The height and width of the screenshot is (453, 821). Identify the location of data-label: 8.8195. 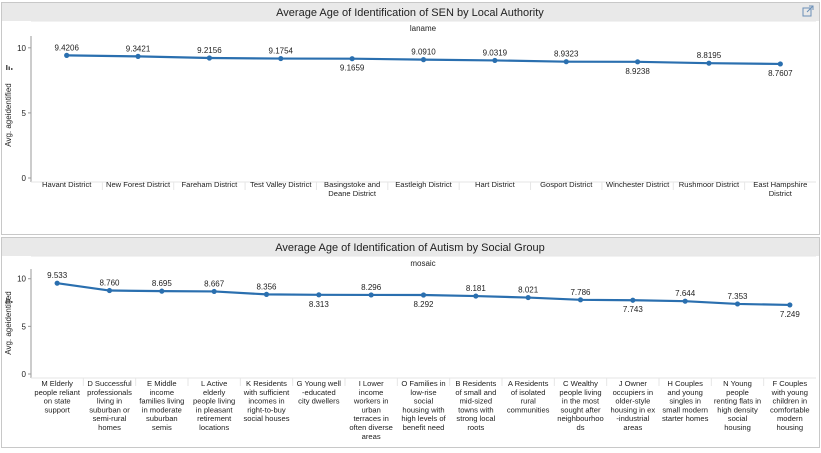
(709, 55).